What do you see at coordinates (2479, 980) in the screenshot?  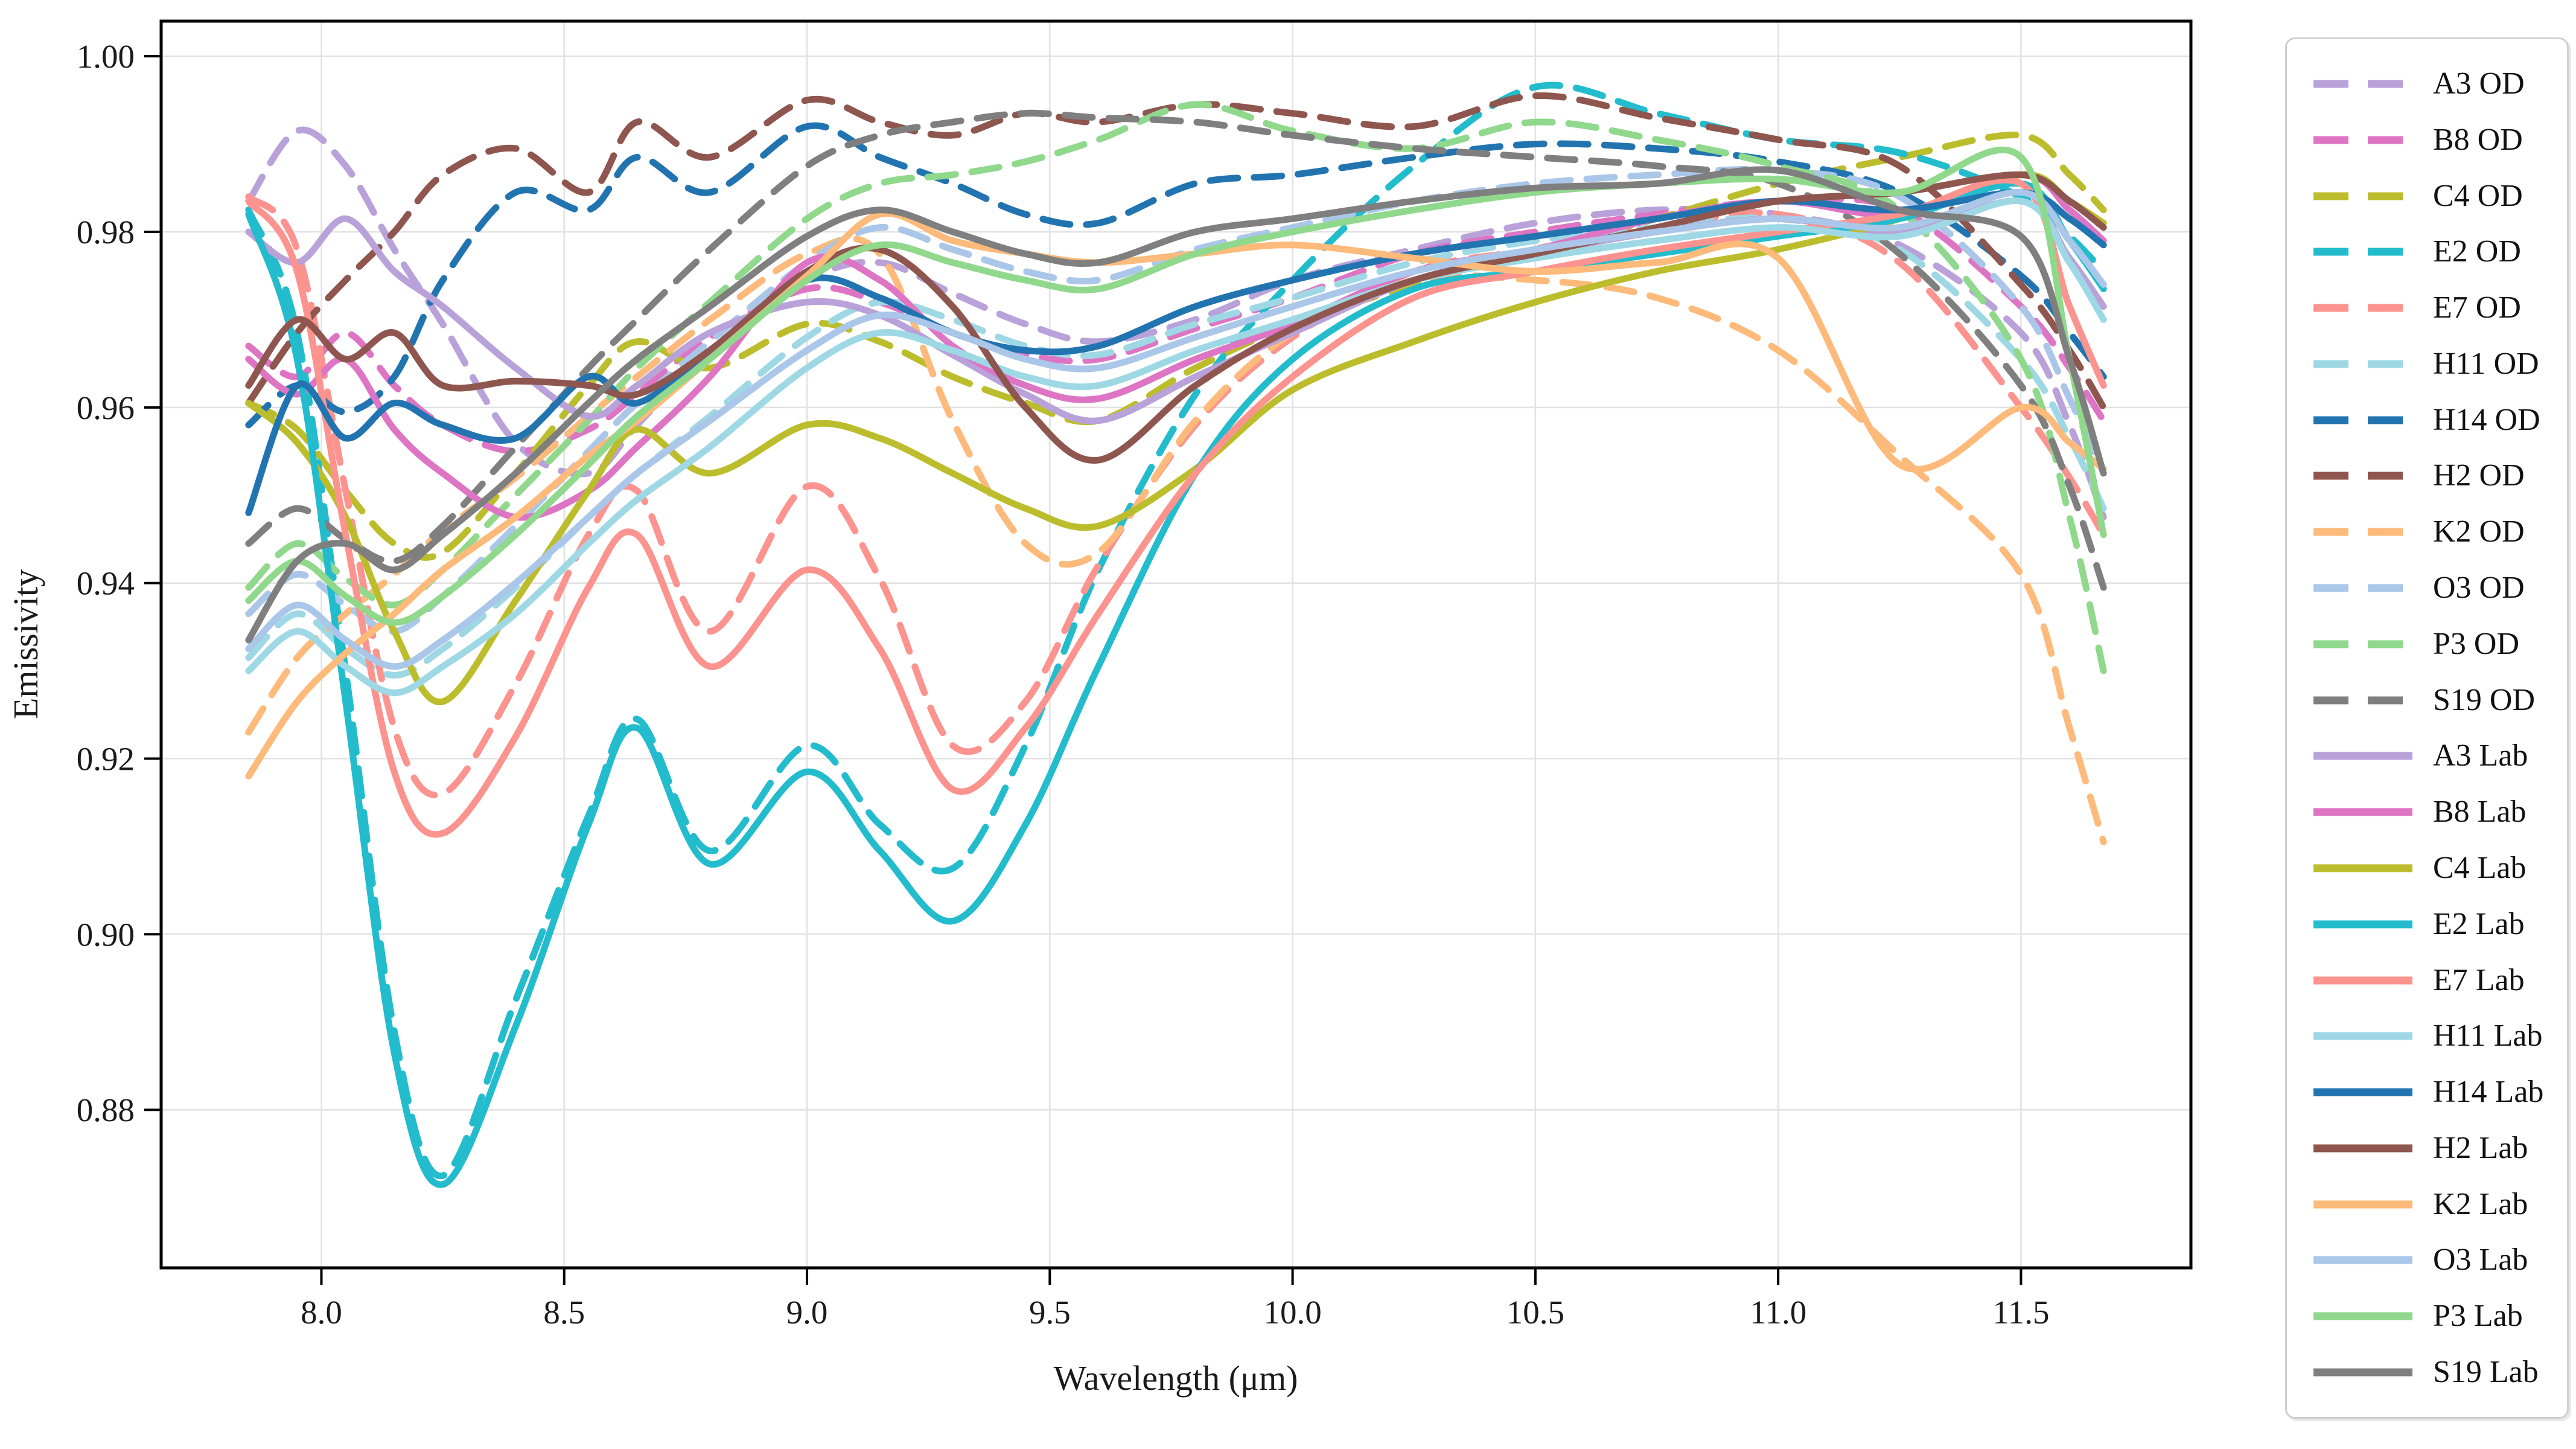 I see `legend-label: E7 Lab` at bounding box center [2479, 980].